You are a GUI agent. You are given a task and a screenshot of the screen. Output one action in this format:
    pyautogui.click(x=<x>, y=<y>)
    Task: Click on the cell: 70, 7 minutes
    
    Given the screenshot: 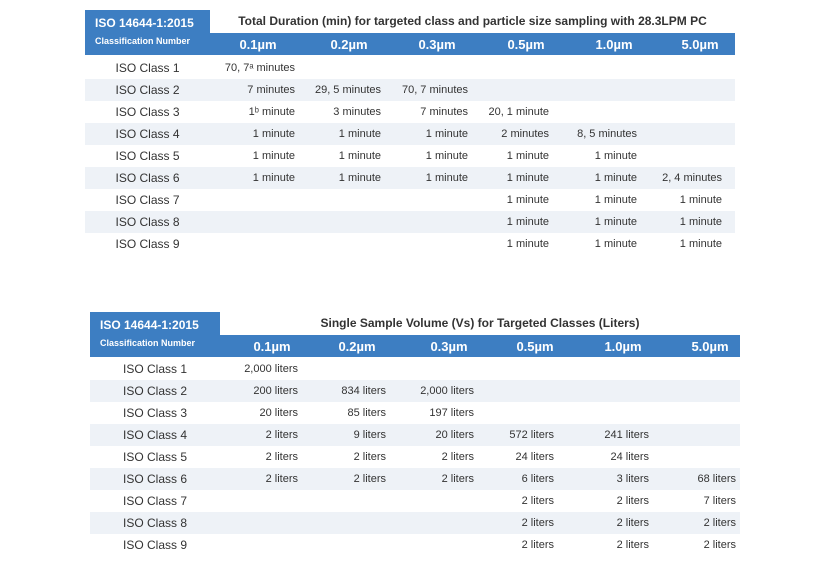 What is the action you would take?
    pyautogui.click(x=434, y=90)
    